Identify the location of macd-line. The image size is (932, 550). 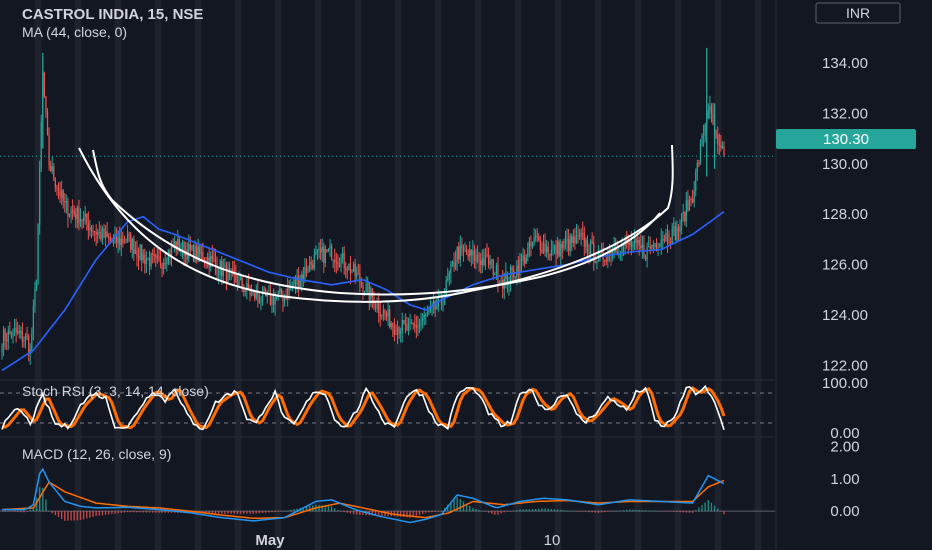
(363, 495).